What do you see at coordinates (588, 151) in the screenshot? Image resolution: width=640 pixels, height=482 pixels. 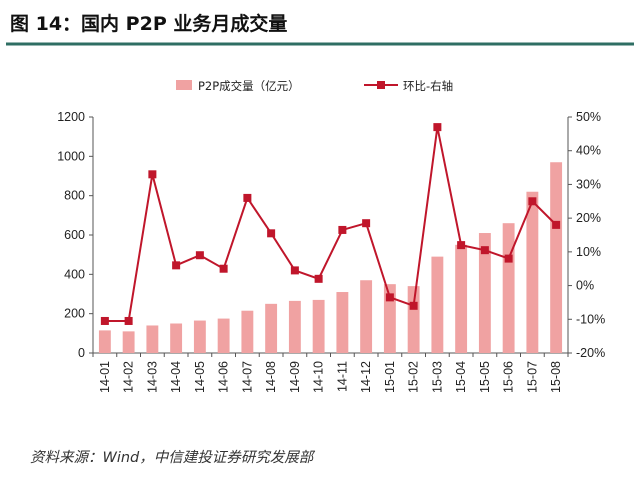 I see `y-right-tick-label: 40%` at bounding box center [588, 151].